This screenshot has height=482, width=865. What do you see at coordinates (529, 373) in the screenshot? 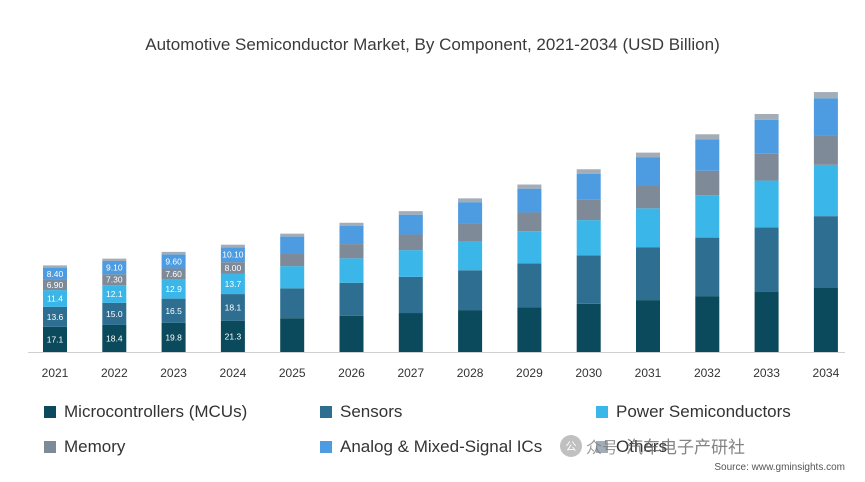
I see `x-tick-label-2029: 2029` at bounding box center [529, 373].